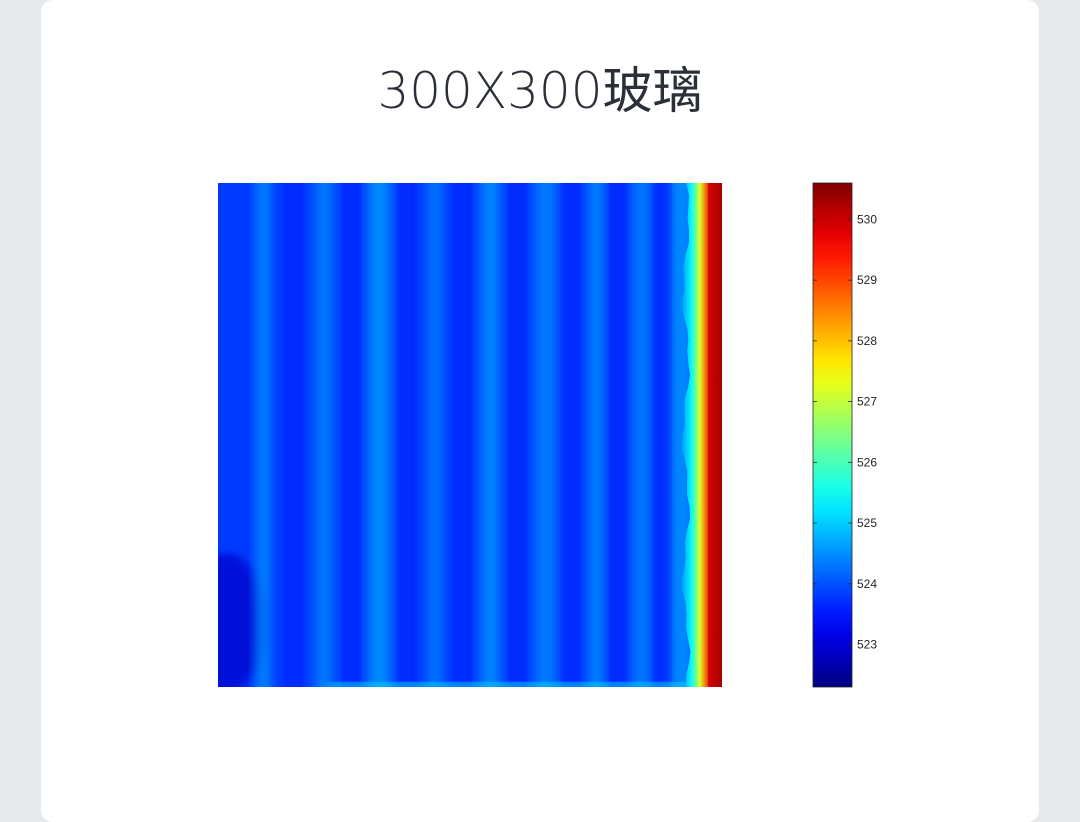 The width and height of the screenshot is (1080, 822). I want to click on colorbar-tick-label: 529, so click(867, 280).